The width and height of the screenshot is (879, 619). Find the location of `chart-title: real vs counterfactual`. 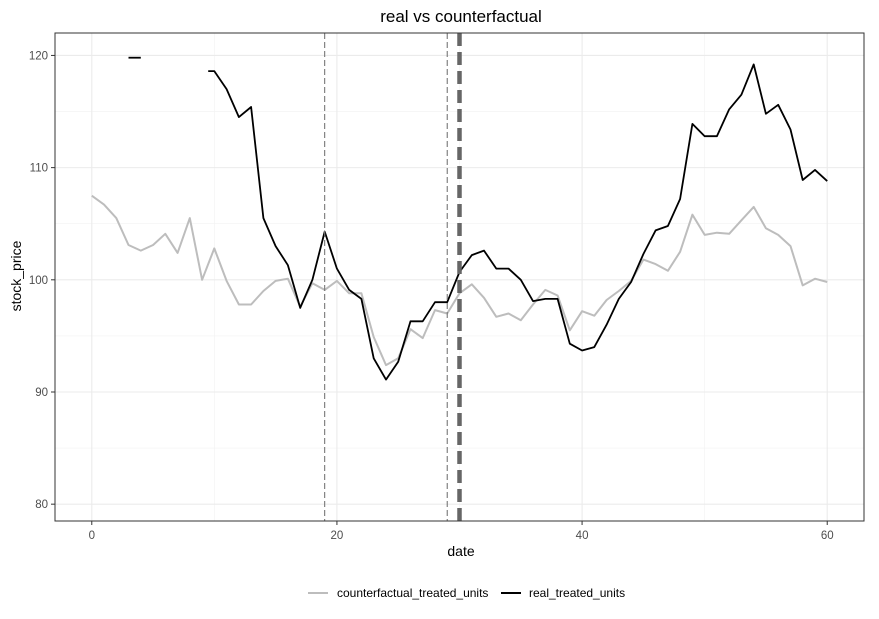

chart-title: real vs counterfactual is located at coordinates (461, 16).